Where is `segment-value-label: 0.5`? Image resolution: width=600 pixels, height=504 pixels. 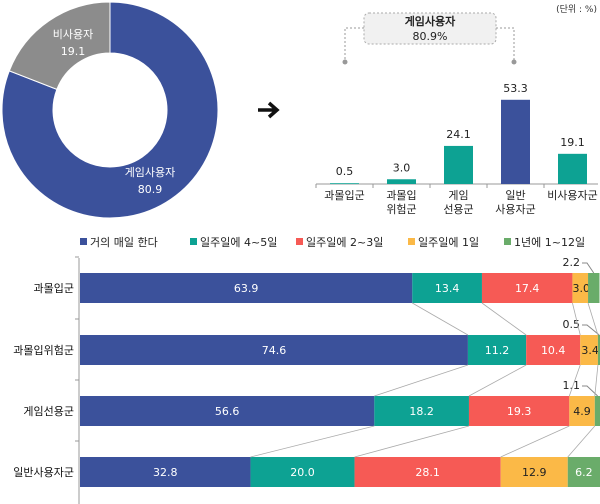
segment-value-label: 0.5 is located at coordinates (572, 324).